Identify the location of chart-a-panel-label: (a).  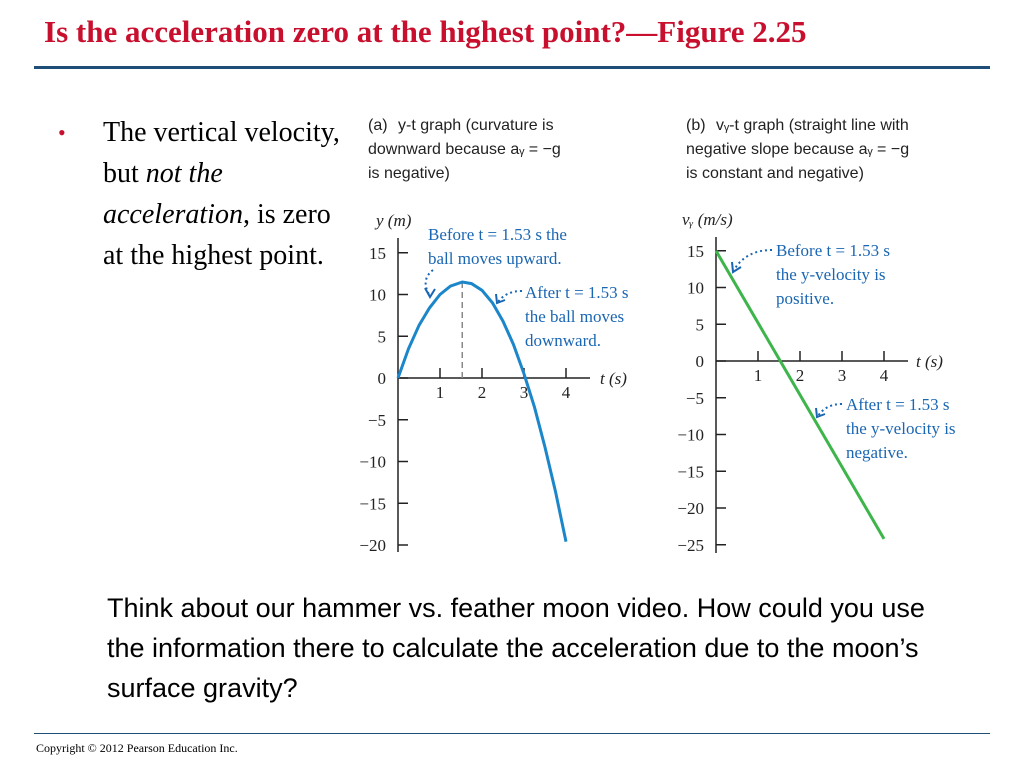
(378, 125).